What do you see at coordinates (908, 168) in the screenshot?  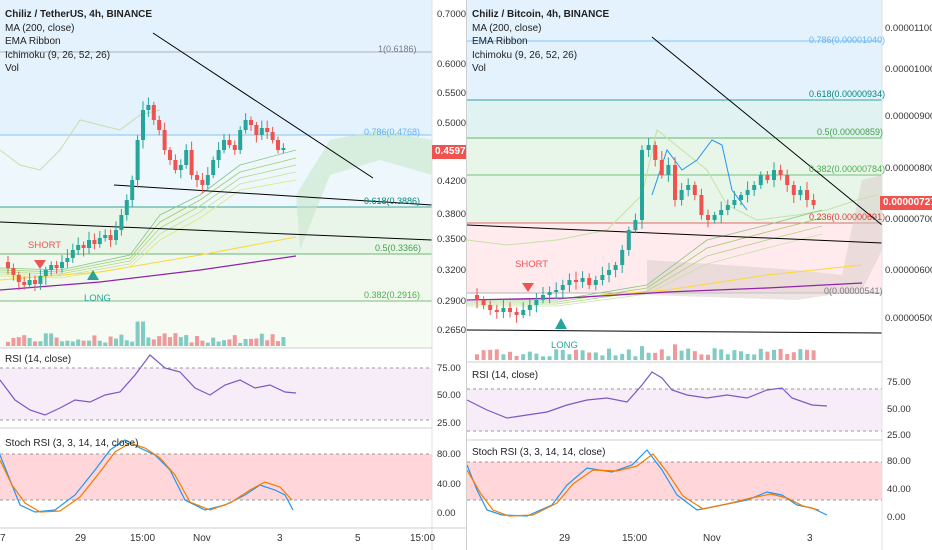 I see `price-label: 0.00000800` at bounding box center [908, 168].